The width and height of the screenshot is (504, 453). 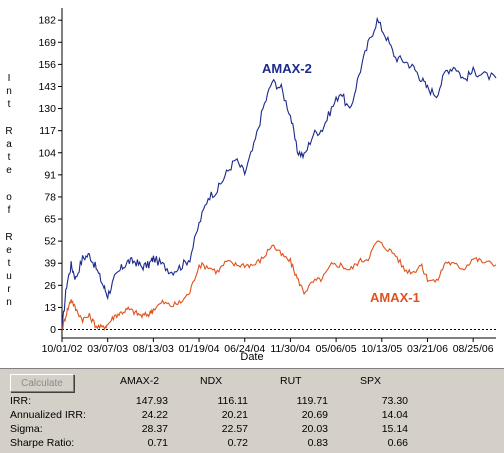 What do you see at coordinates (303, 401) in the screenshot?
I see `stats-cell: 119.71` at bounding box center [303, 401].